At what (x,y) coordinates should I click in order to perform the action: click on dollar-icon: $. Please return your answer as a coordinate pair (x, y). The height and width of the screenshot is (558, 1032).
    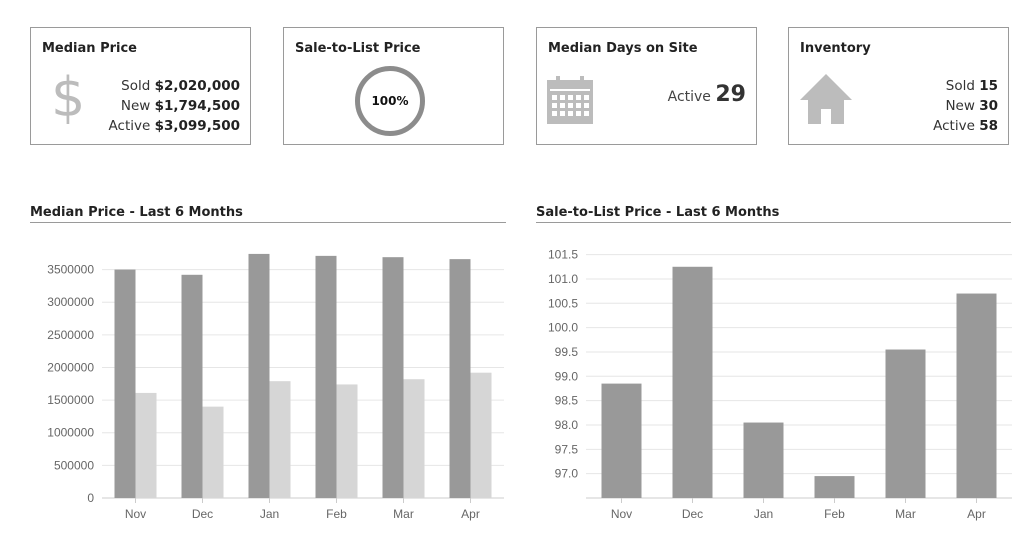
    Looking at the image, I should click on (68, 97).